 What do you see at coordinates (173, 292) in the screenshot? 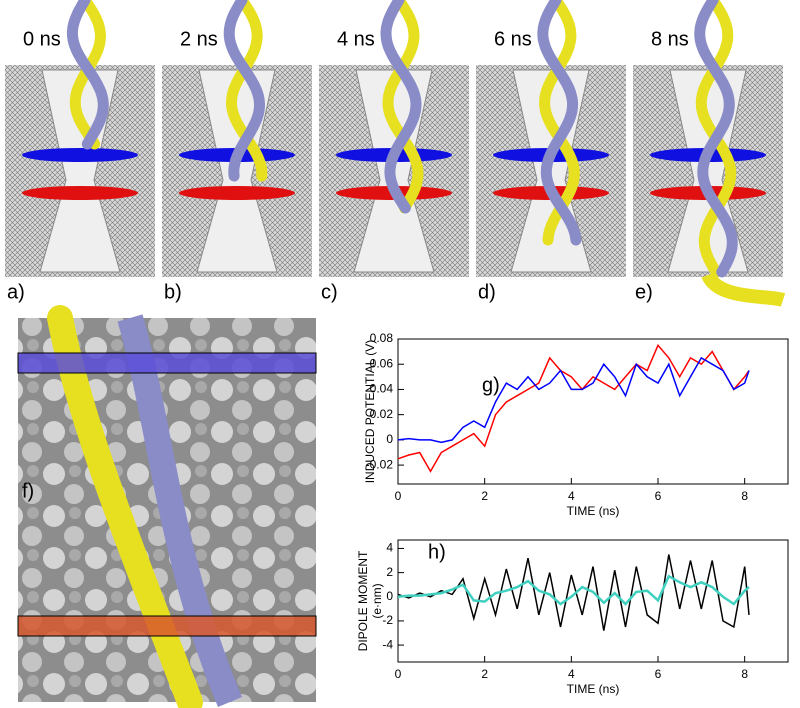
I see `panel-label: b)` at bounding box center [173, 292].